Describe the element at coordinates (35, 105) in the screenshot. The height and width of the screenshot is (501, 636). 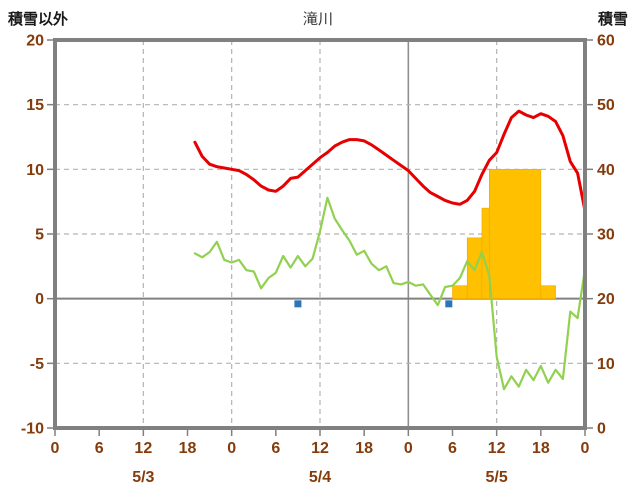
I see `left-tick-label: 15` at that location.